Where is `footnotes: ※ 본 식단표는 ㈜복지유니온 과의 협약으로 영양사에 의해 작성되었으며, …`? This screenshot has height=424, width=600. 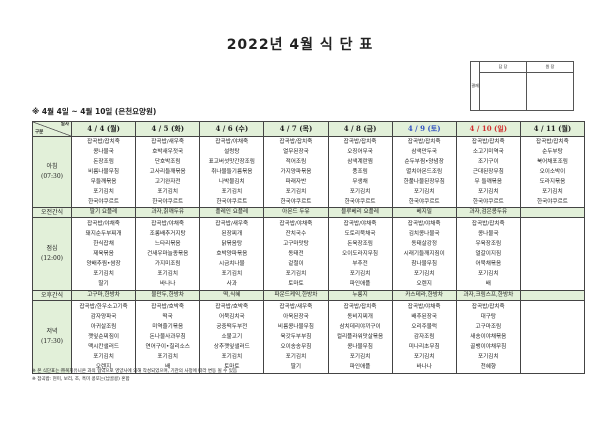 footnotes: ※ 본 식단표는 ㈜복지유니온 과의 협약으로 영양사에 의해 작성되었으며, … is located at coordinates (134, 376).